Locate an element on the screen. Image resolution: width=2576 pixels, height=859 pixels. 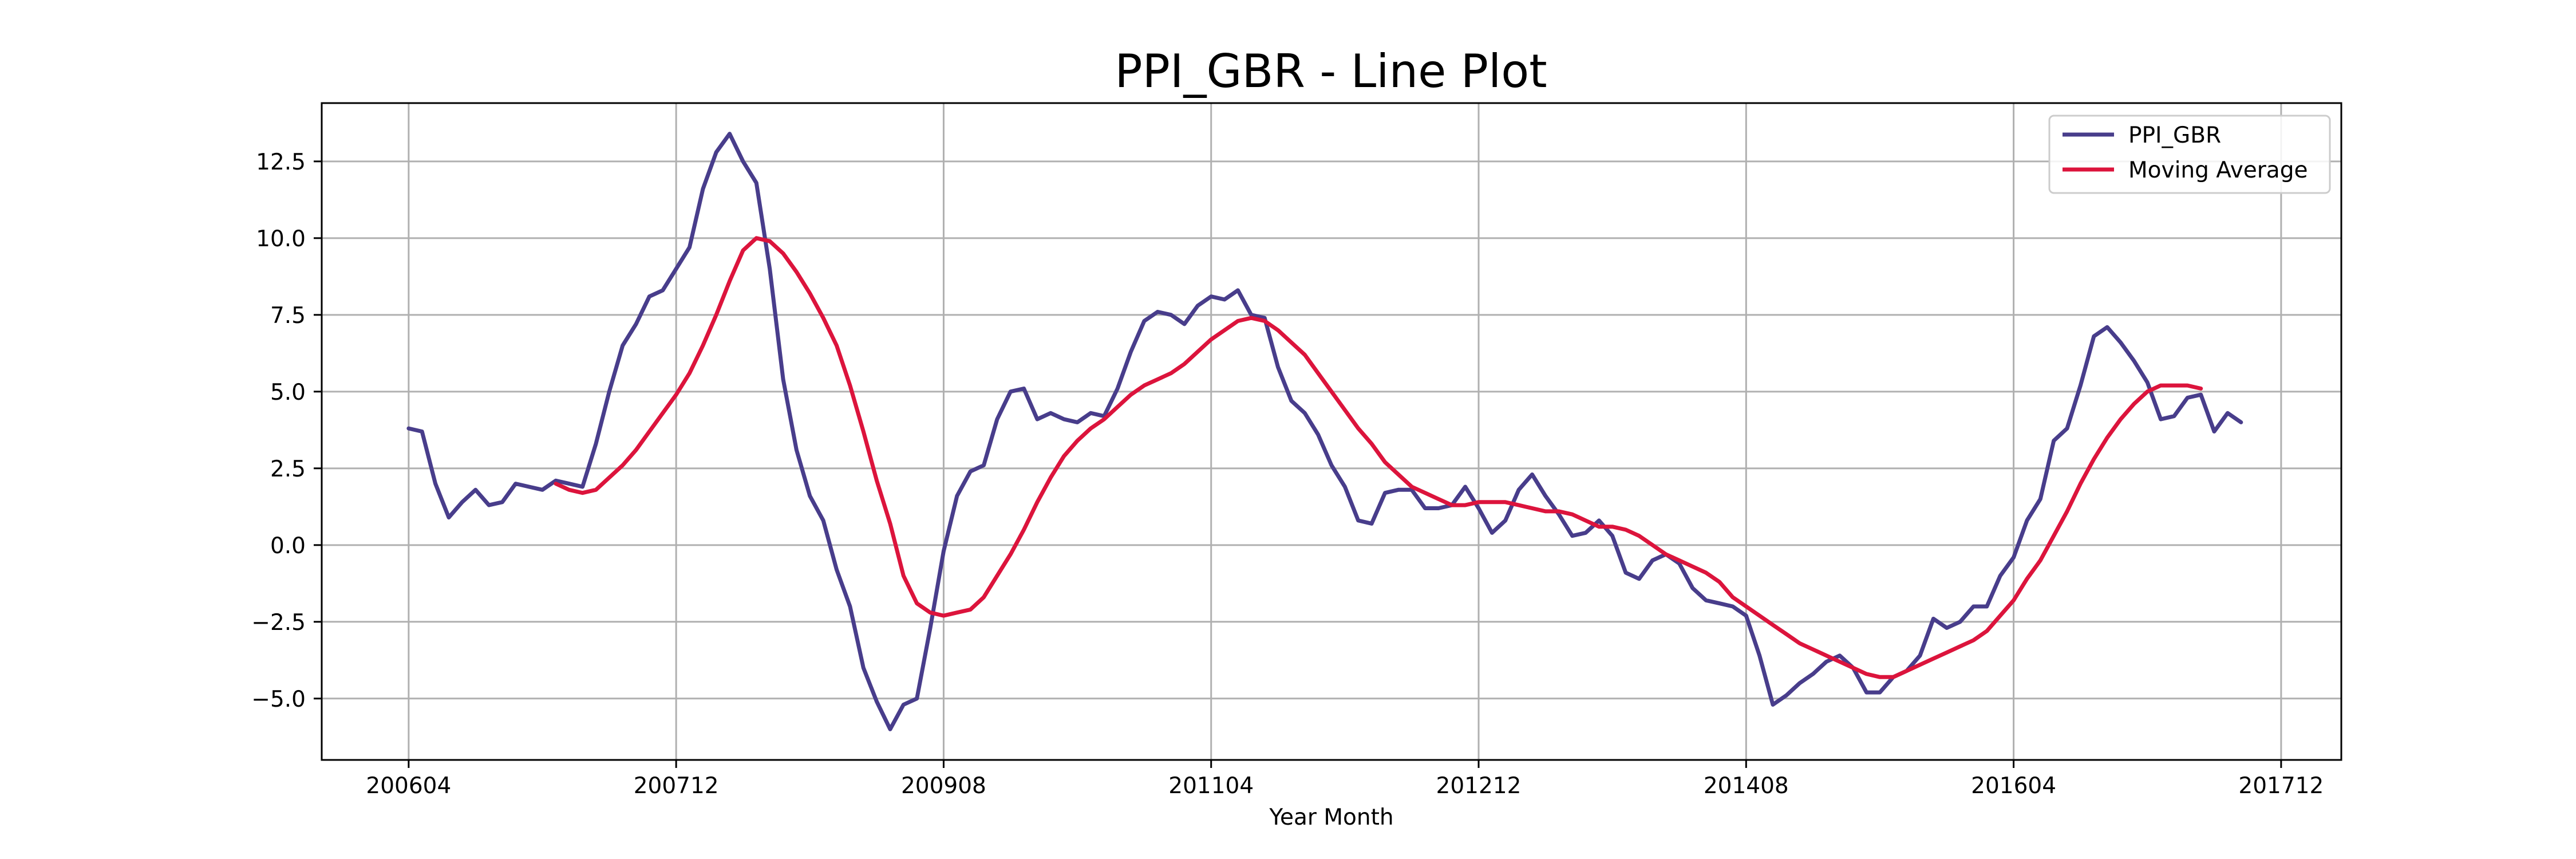
x-tick-label: 200604 is located at coordinates (408, 786).